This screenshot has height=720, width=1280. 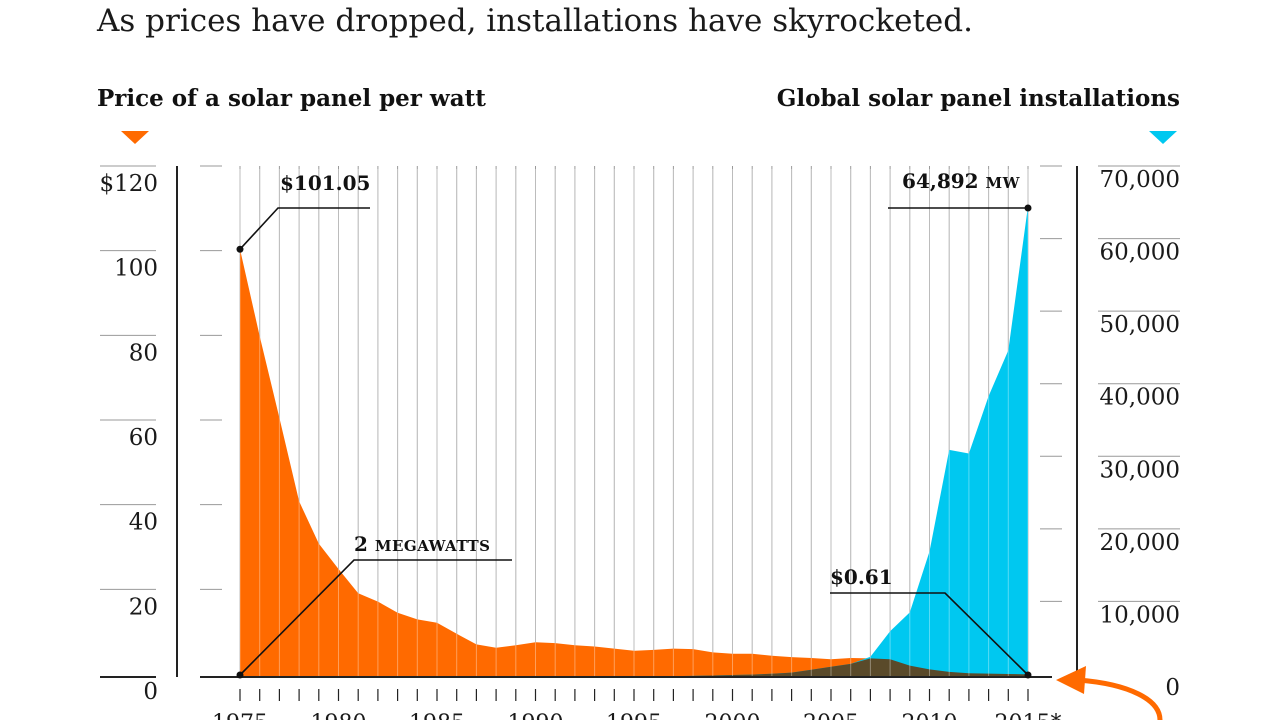 I want to click on year-tick-label: 1995, so click(x=634, y=715).